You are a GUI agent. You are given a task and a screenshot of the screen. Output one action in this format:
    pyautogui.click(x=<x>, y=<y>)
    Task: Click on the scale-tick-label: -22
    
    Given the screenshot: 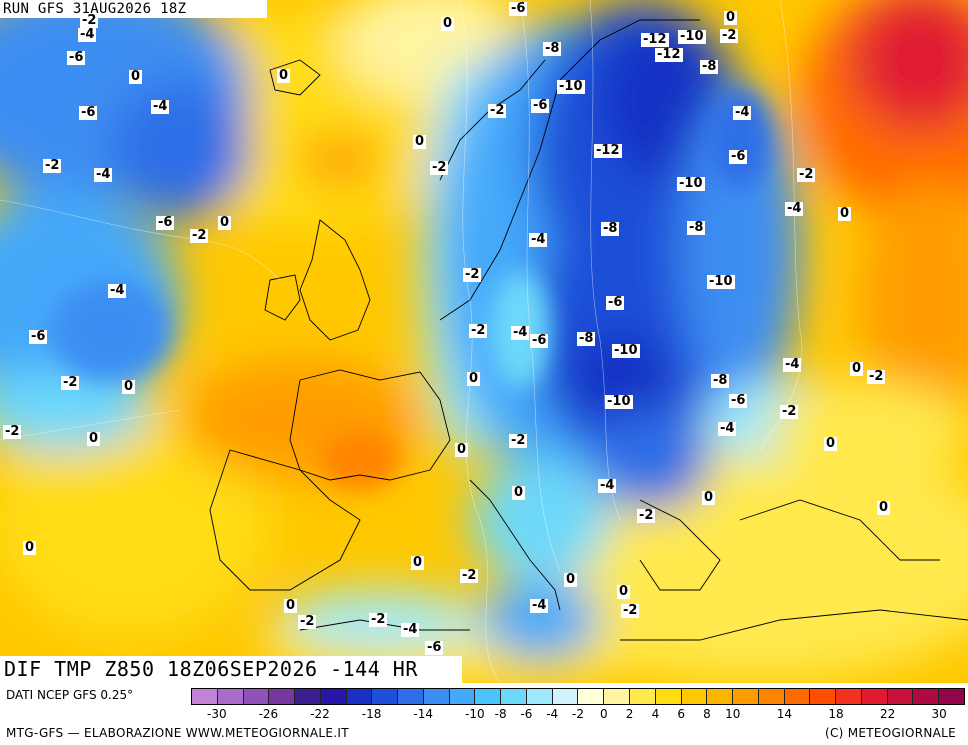 What is the action you would take?
    pyautogui.click(x=320, y=714)
    